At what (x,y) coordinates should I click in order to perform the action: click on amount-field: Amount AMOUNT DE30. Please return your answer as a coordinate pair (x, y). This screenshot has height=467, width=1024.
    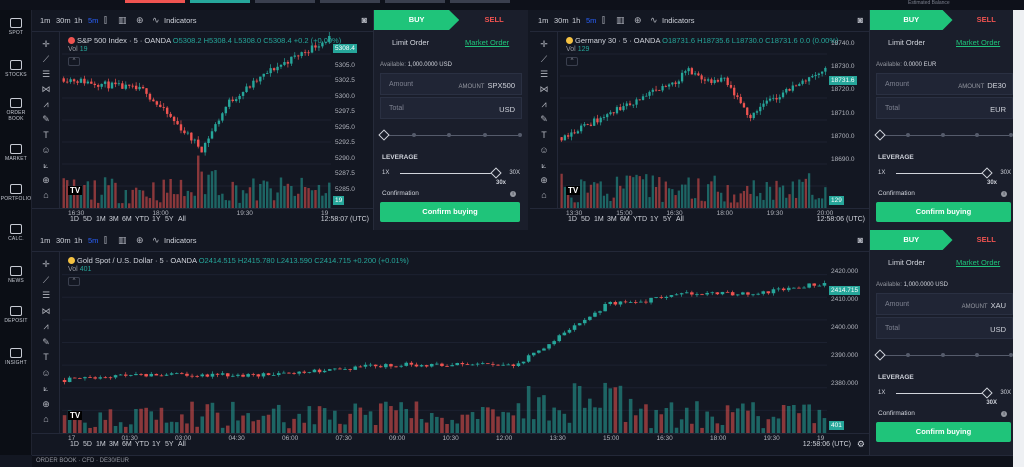
    Looking at the image, I should click on (944, 84).